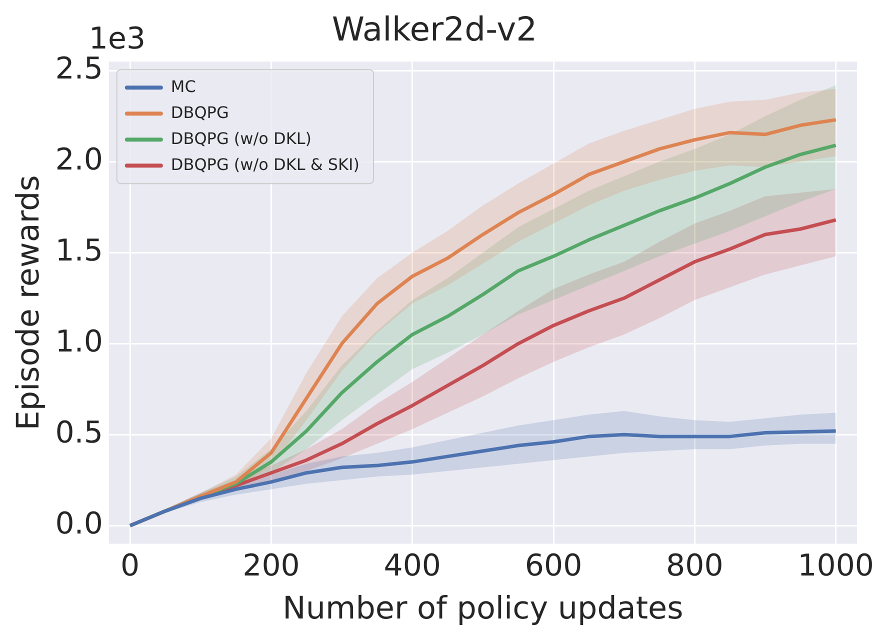  Describe the element at coordinates (435, 28) in the screenshot. I see `chart-title: Walker2d-v2` at that location.